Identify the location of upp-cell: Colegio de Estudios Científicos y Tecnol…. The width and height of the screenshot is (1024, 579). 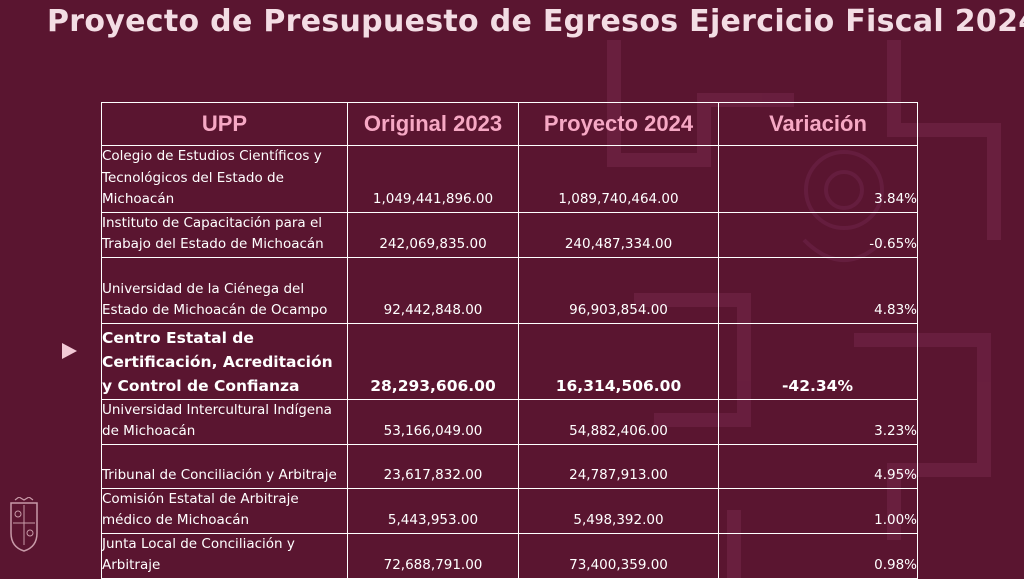
(224, 179).